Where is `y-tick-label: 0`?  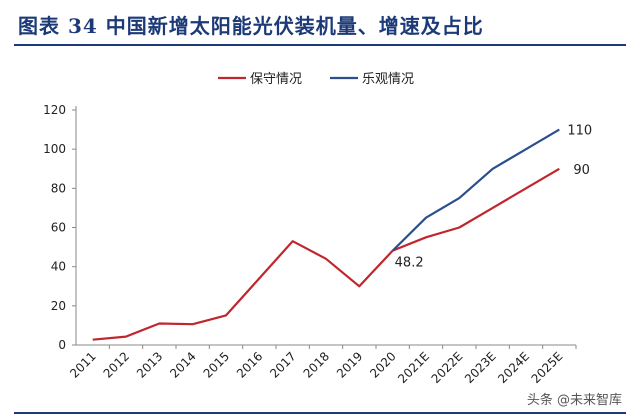
y-tick-label: 0 is located at coordinates (62, 345).